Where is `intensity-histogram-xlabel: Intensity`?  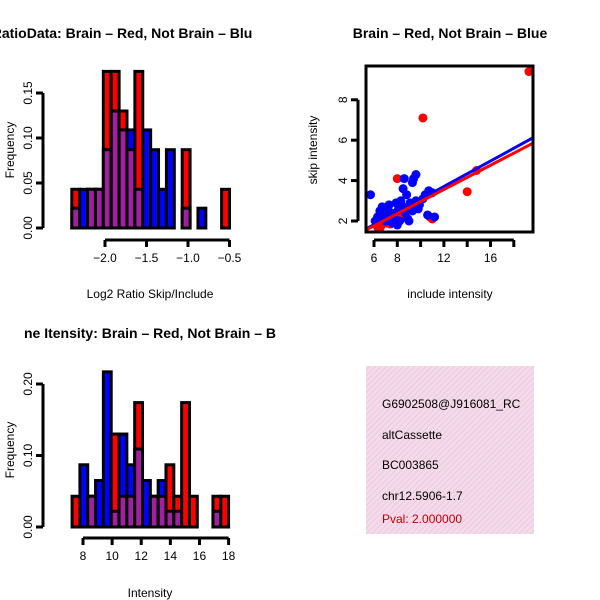
intensity-histogram-xlabel: Intensity is located at coordinates (150, 593).